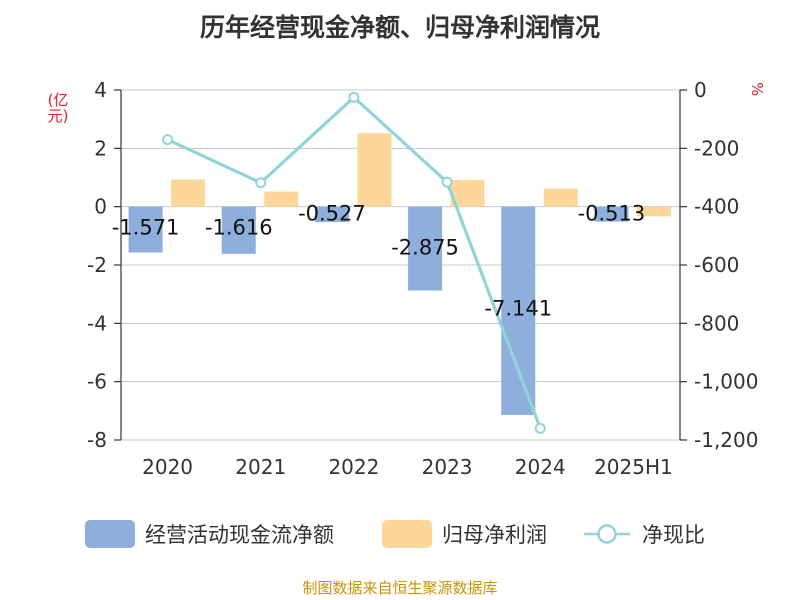 The width and height of the screenshot is (800, 600). I want to click on data-label-operating-cashflow-2025H1: -0.513, so click(612, 214).